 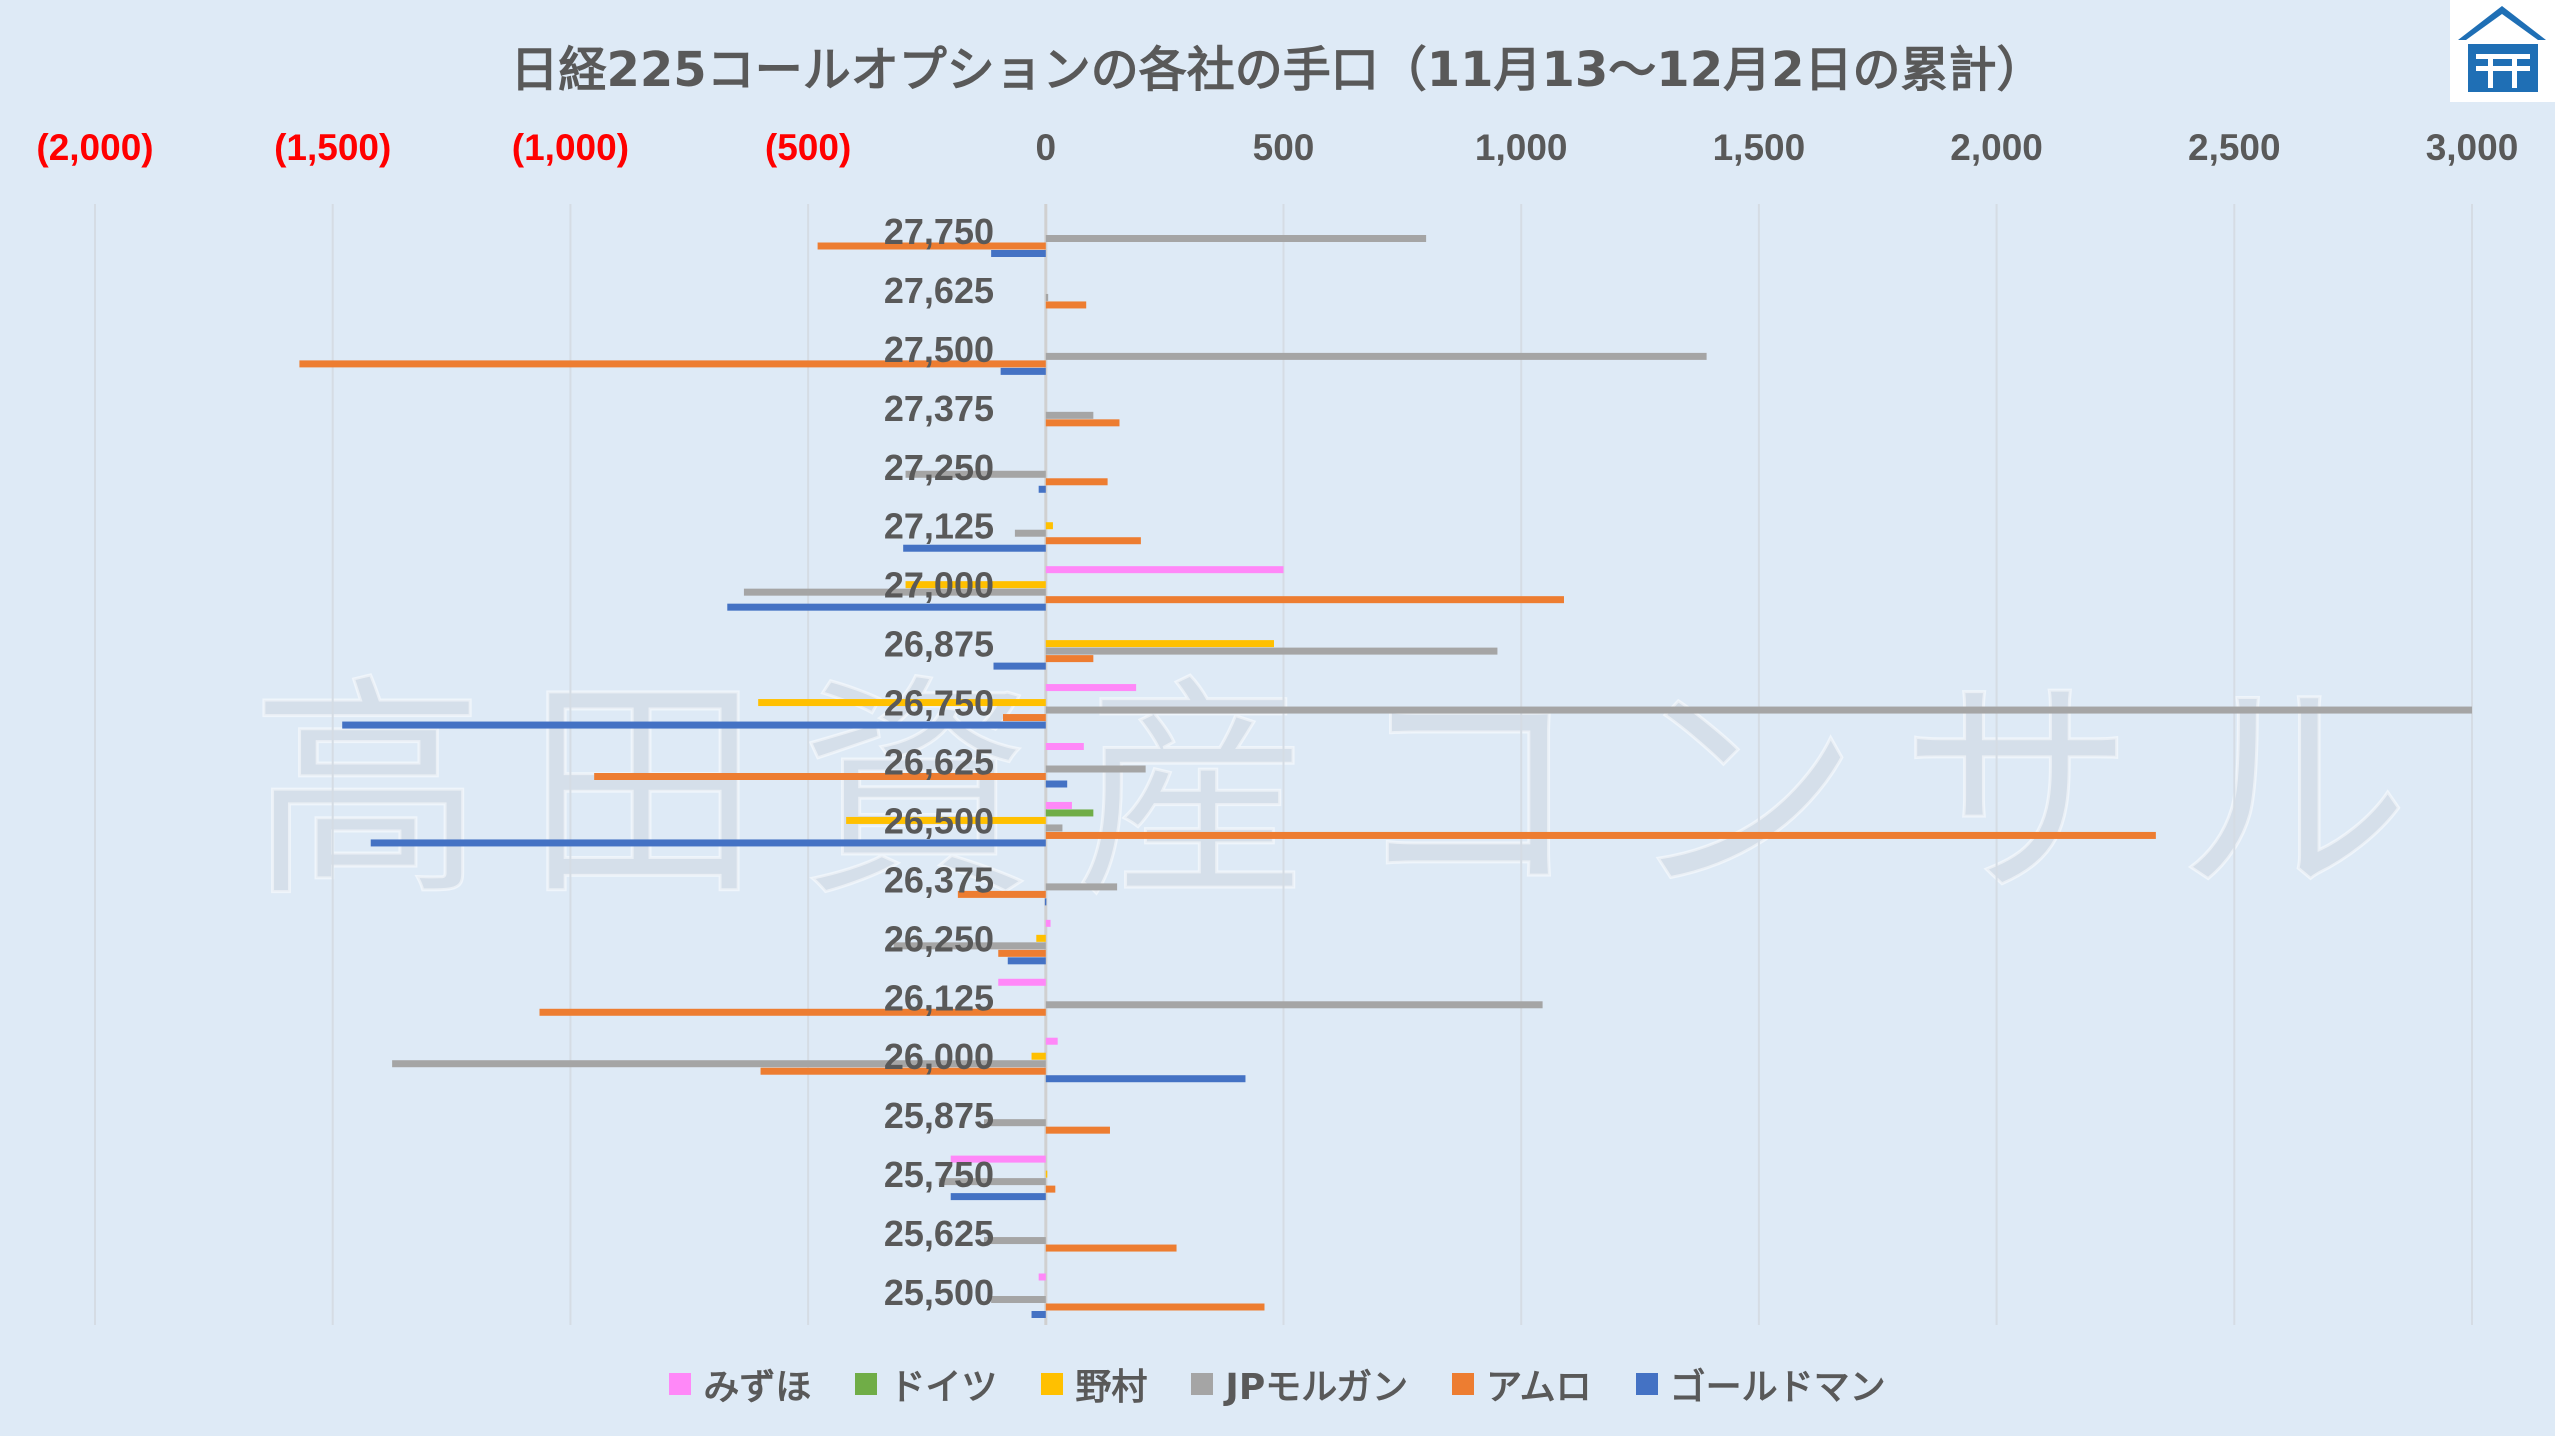 What do you see at coordinates (1111, 1387) in the screenshot?
I see `legend-label: 野村` at bounding box center [1111, 1387].